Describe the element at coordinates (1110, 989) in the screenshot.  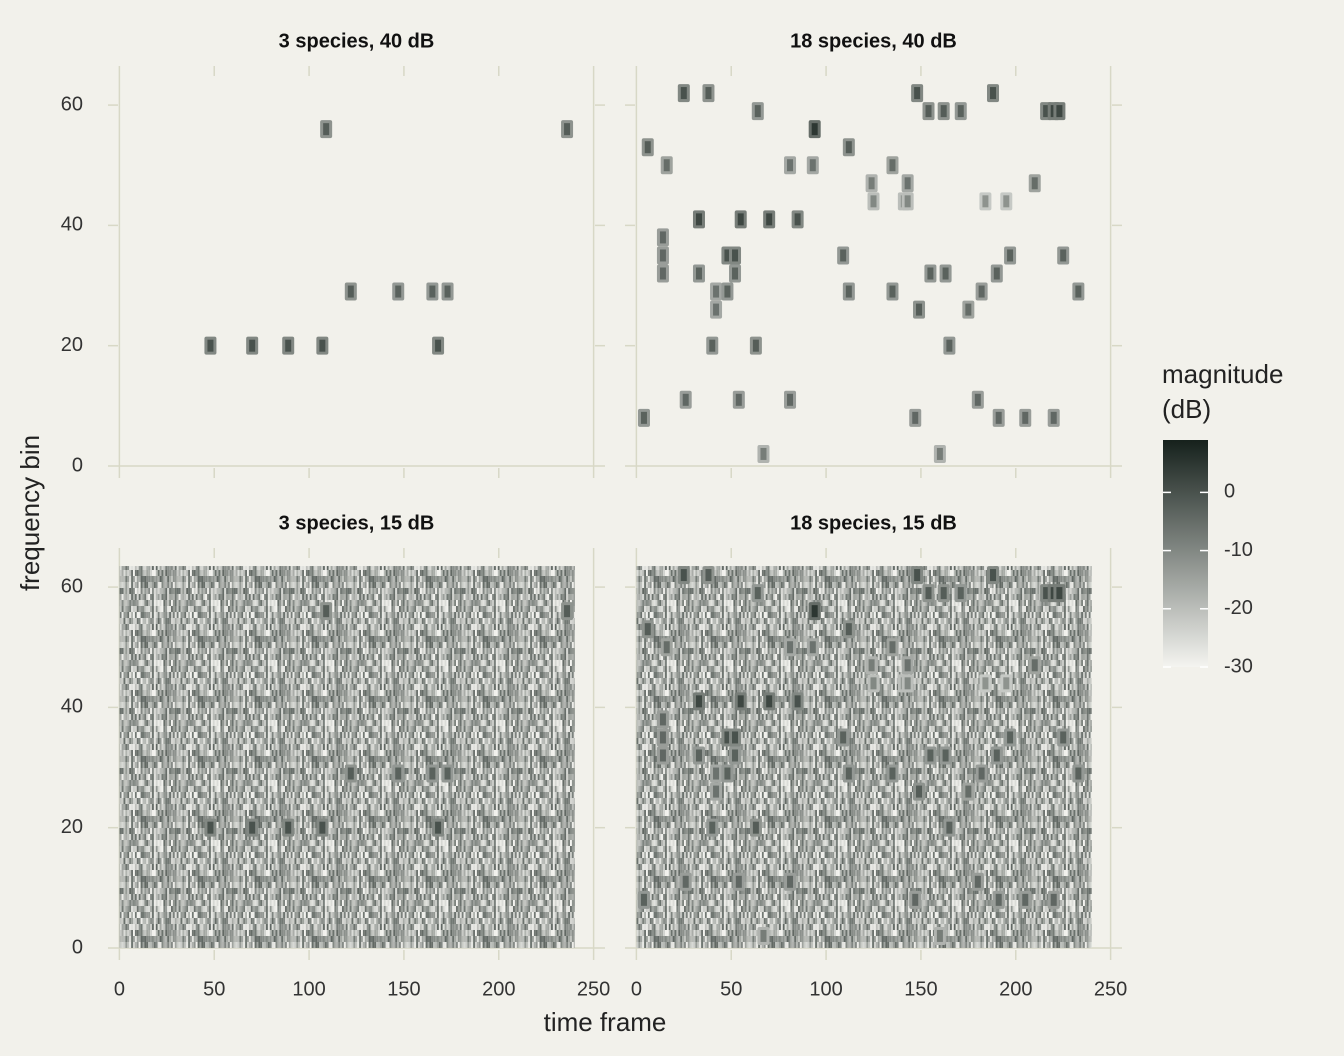
I see `x-tick-label: 250` at that location.